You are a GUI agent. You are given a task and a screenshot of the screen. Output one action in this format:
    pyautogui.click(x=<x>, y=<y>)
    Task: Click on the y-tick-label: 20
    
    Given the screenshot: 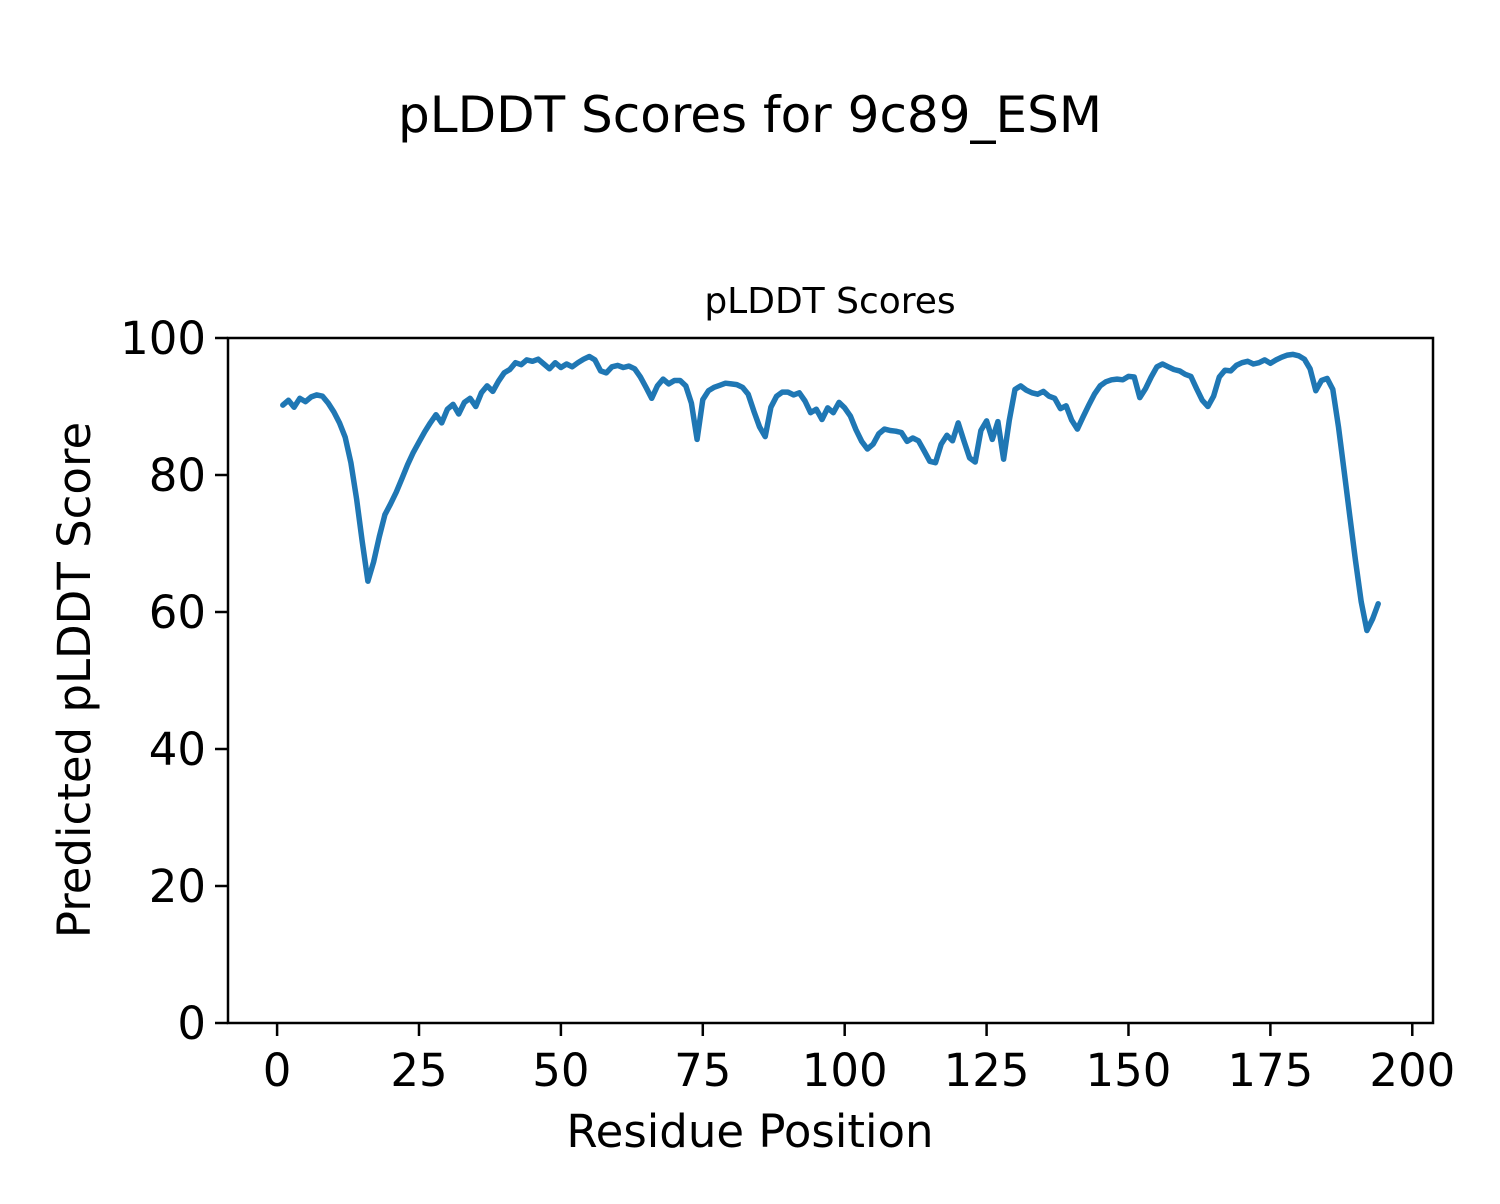 What is the action you would take?
    pyautogui.click(x=177, y=886)
    